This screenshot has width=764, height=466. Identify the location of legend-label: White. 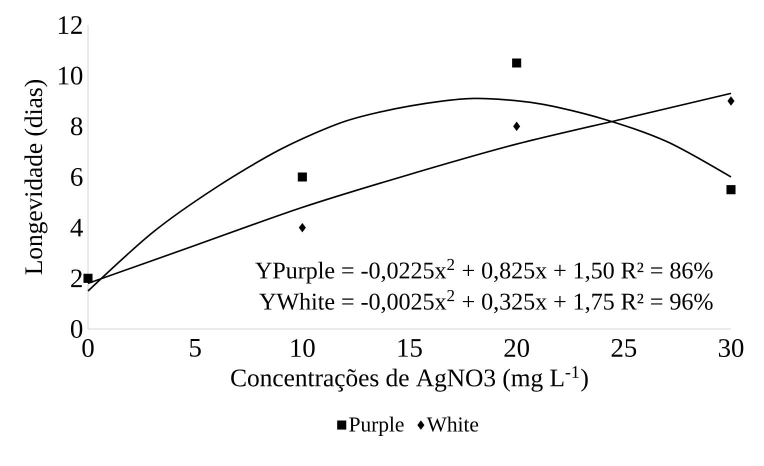
(452, 424).